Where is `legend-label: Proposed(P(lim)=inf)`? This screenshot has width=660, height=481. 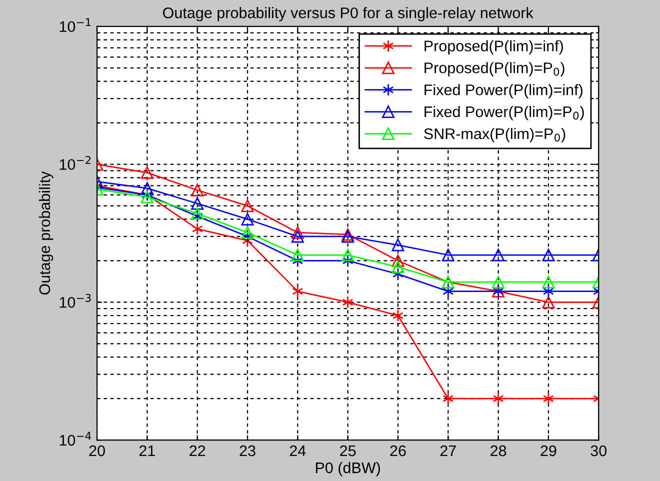
legend-label: Proposed(P(lim)=inf) is located at coordinates (493, 47).